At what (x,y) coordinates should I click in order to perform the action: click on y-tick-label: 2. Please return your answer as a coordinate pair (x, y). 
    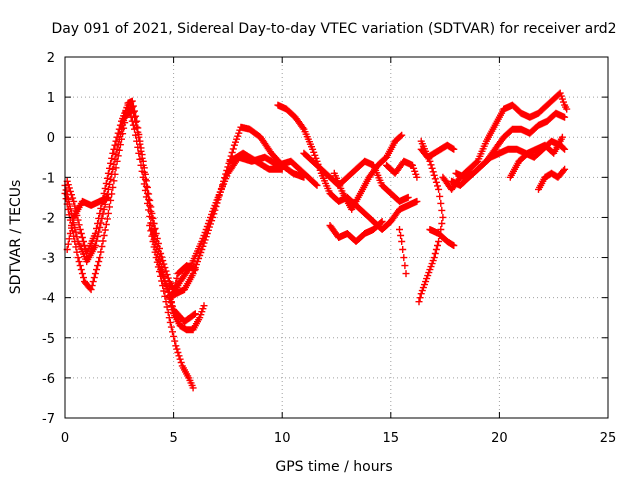
    Looking at the image, I should click on (51, 58).